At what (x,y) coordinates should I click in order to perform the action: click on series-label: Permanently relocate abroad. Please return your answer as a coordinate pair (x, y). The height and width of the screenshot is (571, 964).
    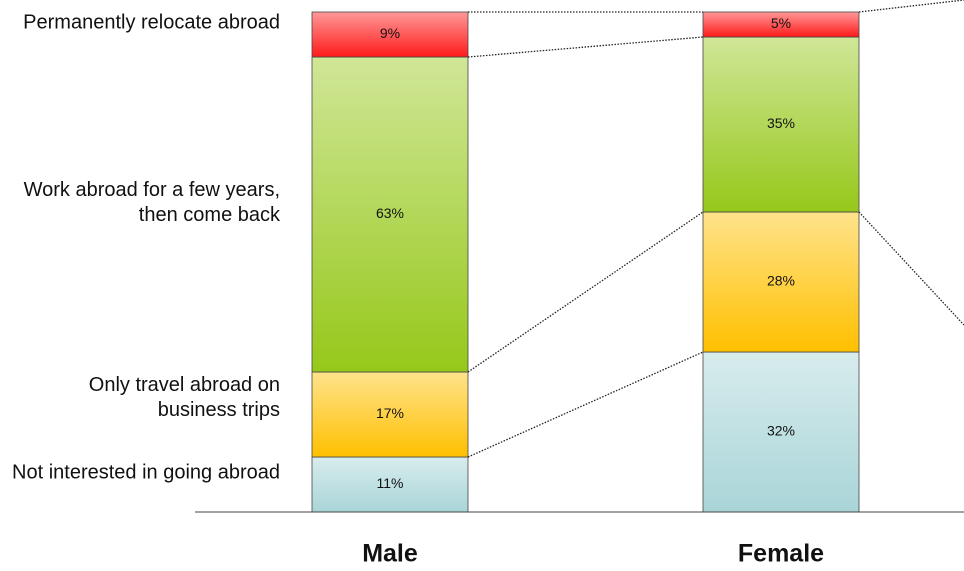
    Looking at the image, I should click on (151, 22).